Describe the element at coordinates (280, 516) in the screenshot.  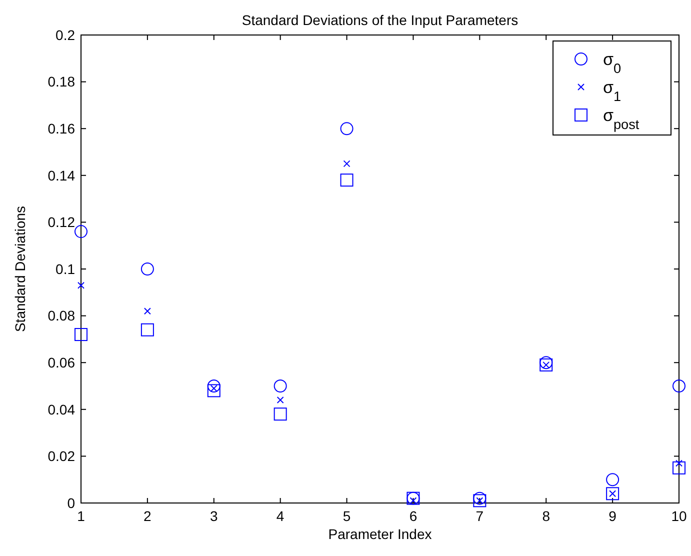
I see `x-tick-label: 4` at that location.